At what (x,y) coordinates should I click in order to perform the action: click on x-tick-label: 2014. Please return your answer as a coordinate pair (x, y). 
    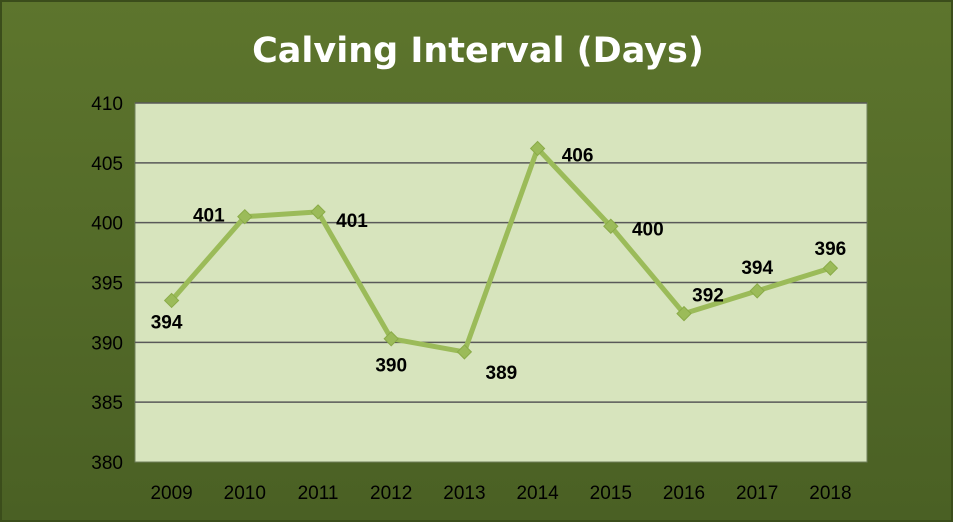
    Looking at the image, I should click on (537, 493).